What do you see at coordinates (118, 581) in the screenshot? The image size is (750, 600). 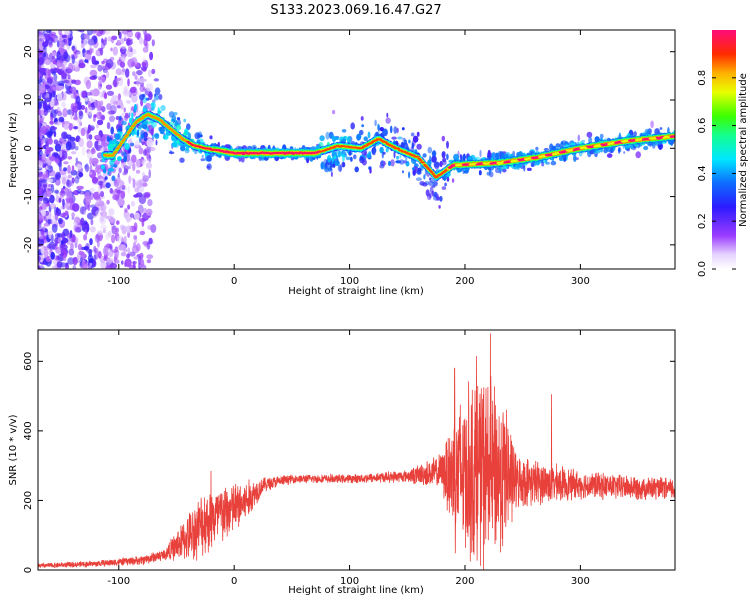 I see `x-tick-label: -100` at bounding box center [118, 581].